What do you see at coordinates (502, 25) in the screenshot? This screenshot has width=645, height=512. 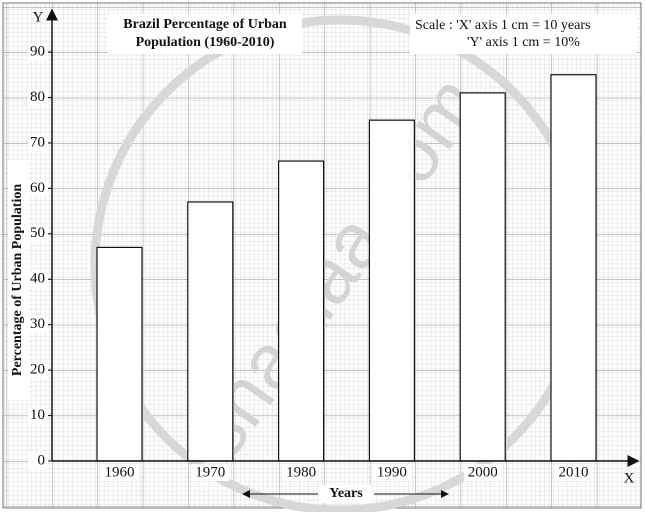 I see `scale-note: Scale : 'X' axis 1 cm = 10 years` at bounding box center [502, 25].